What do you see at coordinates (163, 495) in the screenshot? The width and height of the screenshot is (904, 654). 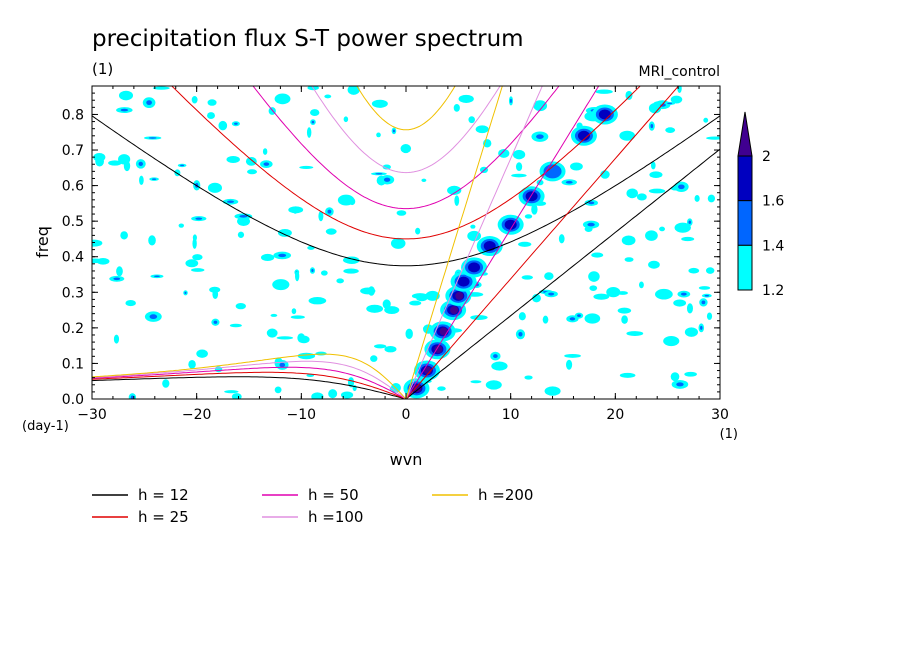 I see `legend-label: h = 12` at bounding box center [163, 495].